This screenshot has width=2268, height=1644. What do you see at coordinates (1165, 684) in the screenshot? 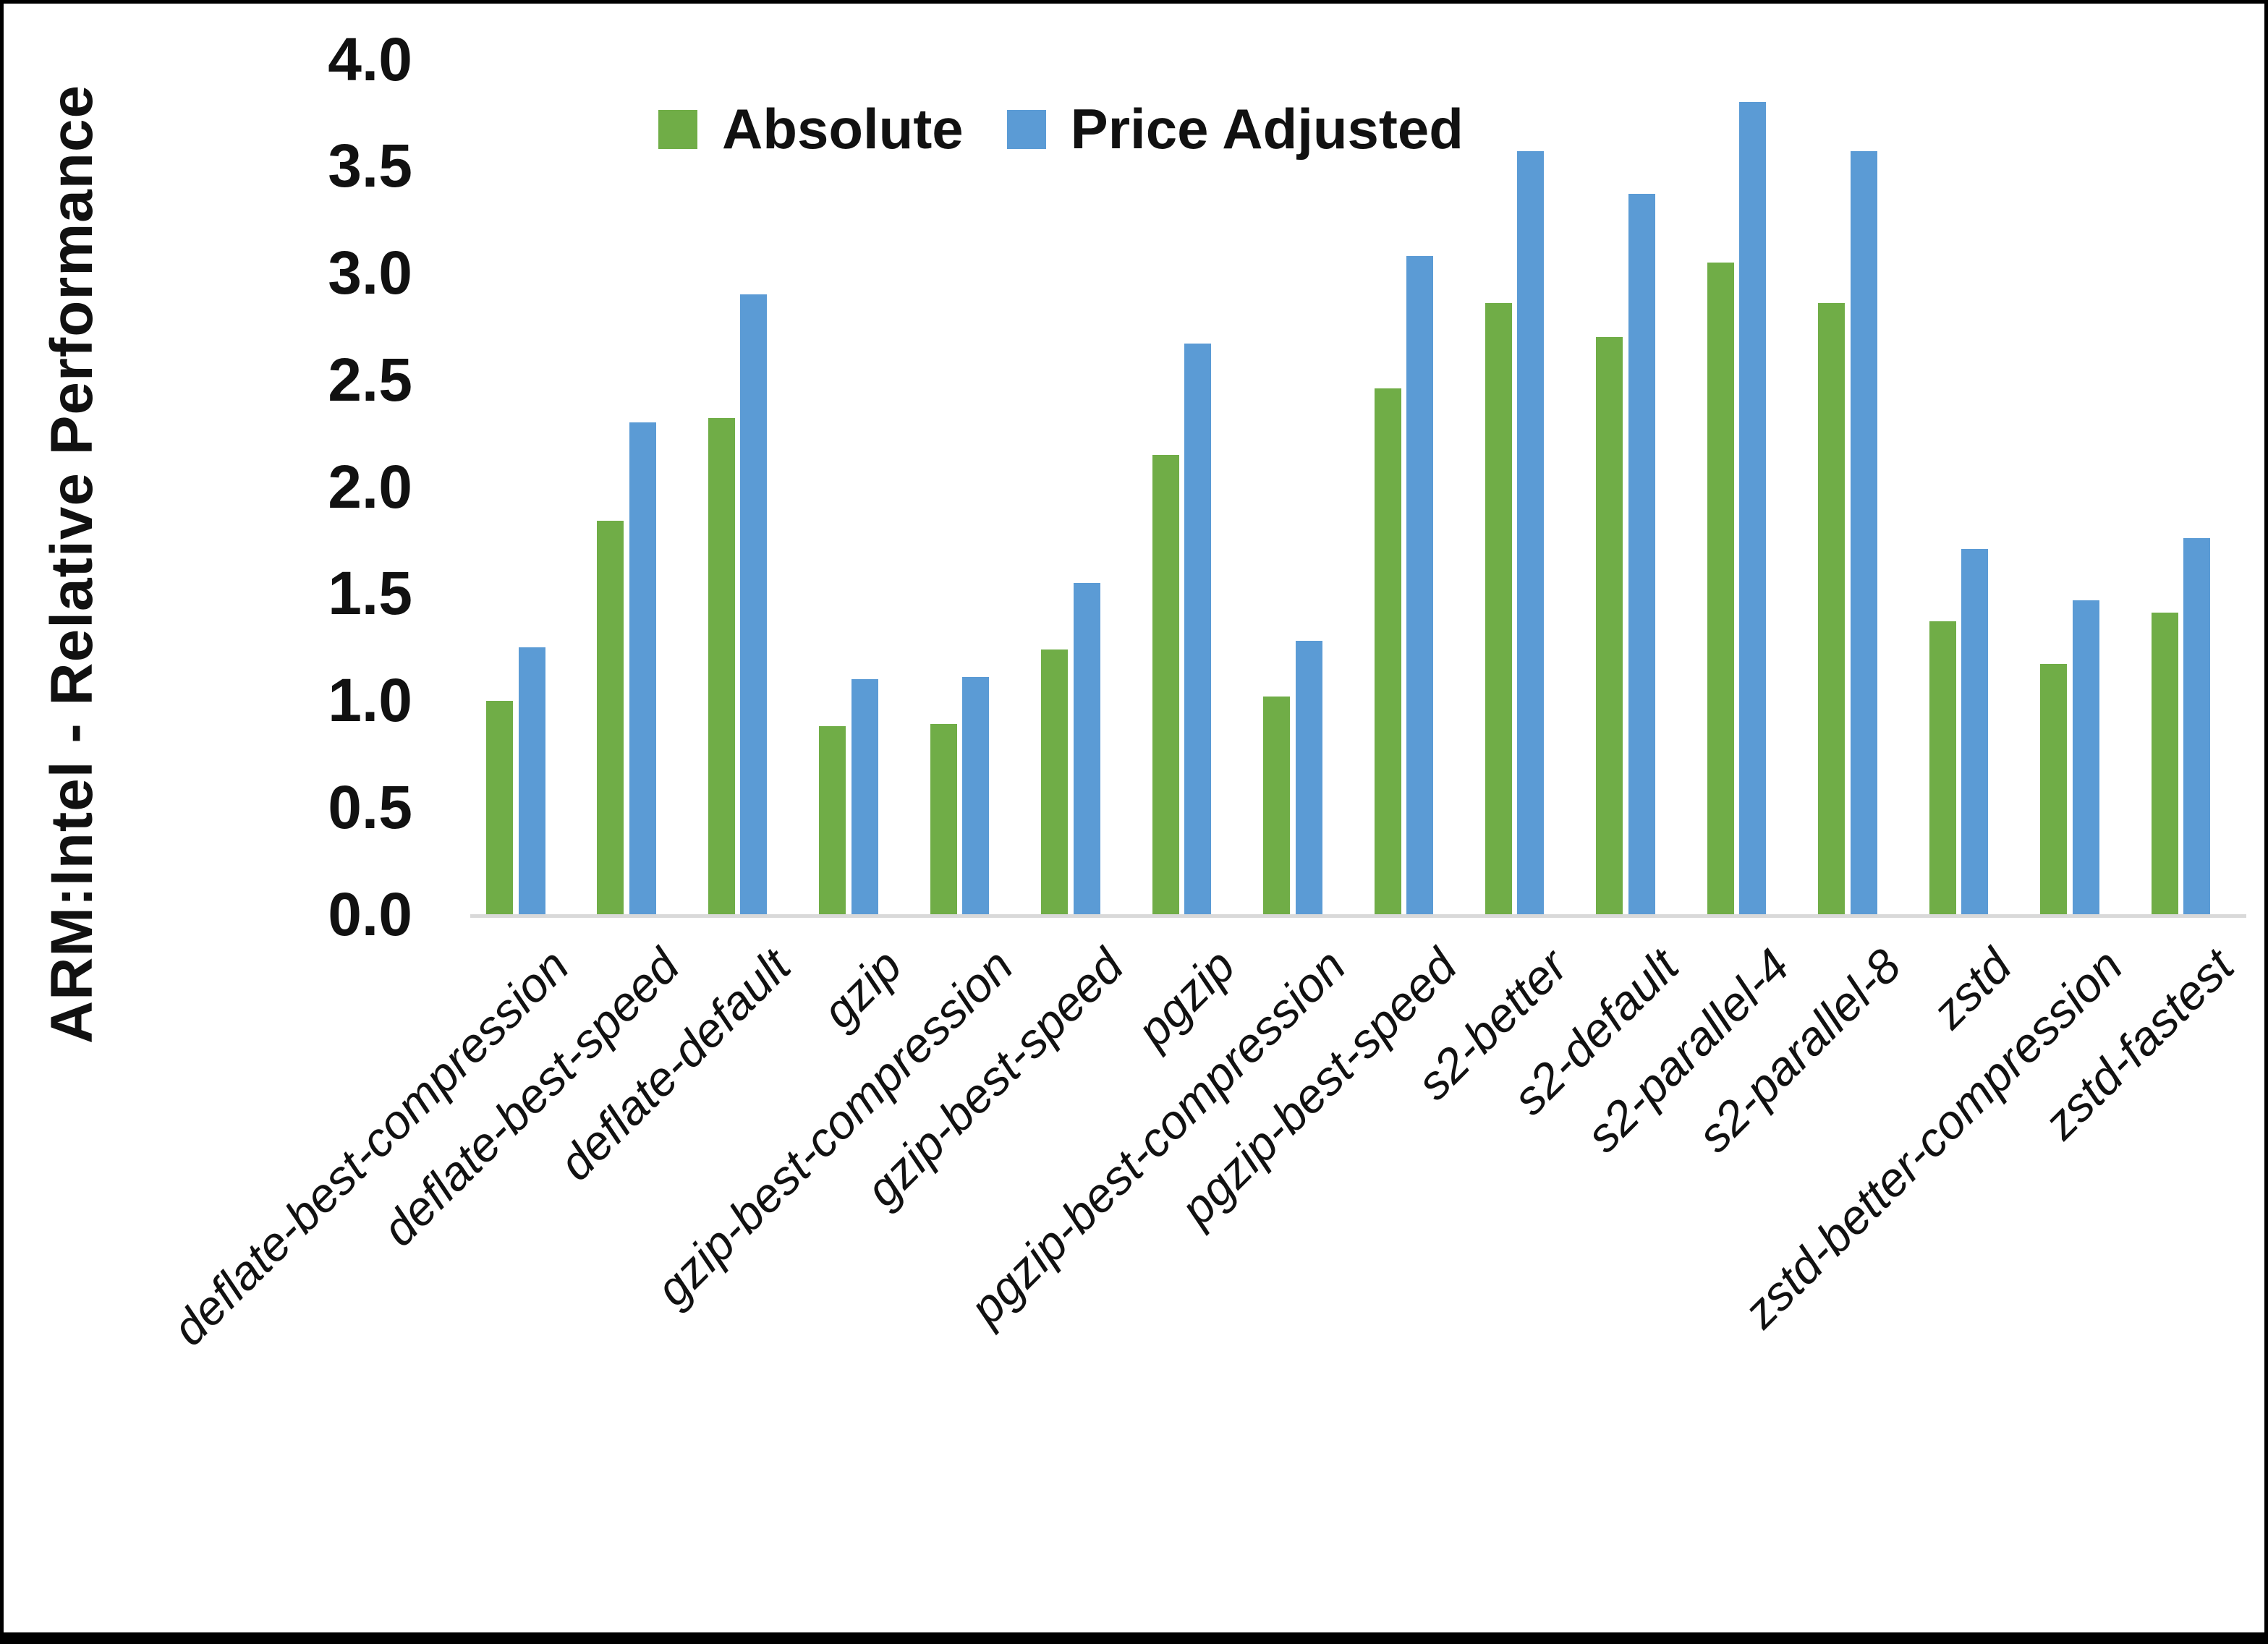
I see `bar-absolute-pgzip` at bounding box center [1165, 684].